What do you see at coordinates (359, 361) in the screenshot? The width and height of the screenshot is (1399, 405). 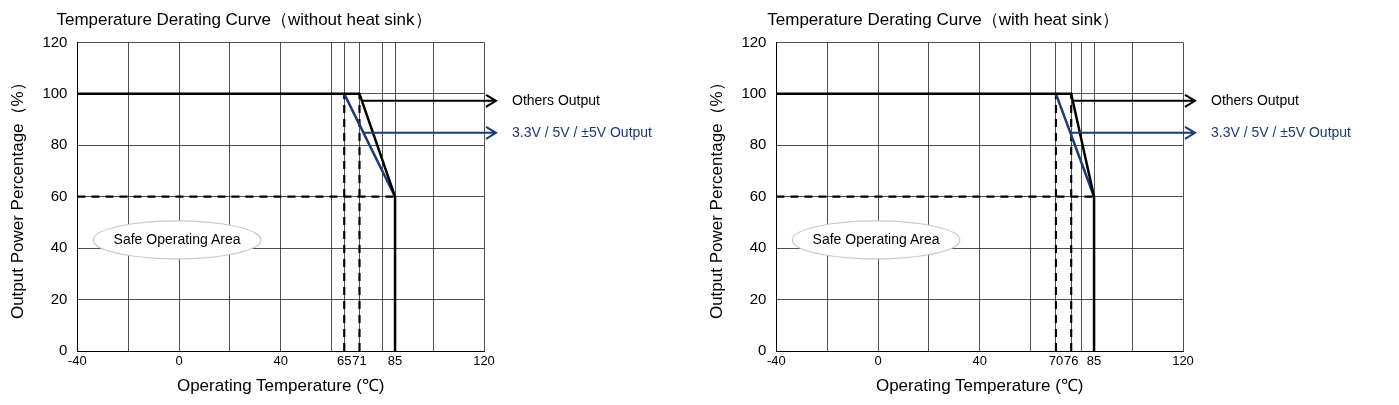 I see `x-tick-label: 71` at bounding box center [359, 361].